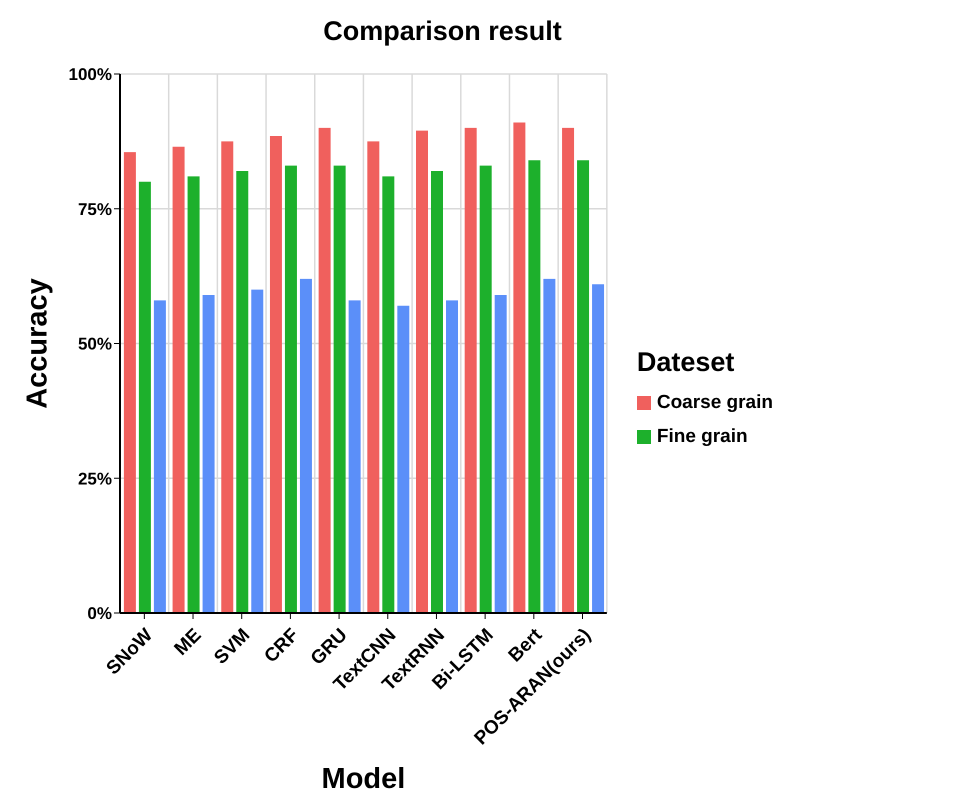  I want to click on y-tick-label: 50%, so click(95, 344).